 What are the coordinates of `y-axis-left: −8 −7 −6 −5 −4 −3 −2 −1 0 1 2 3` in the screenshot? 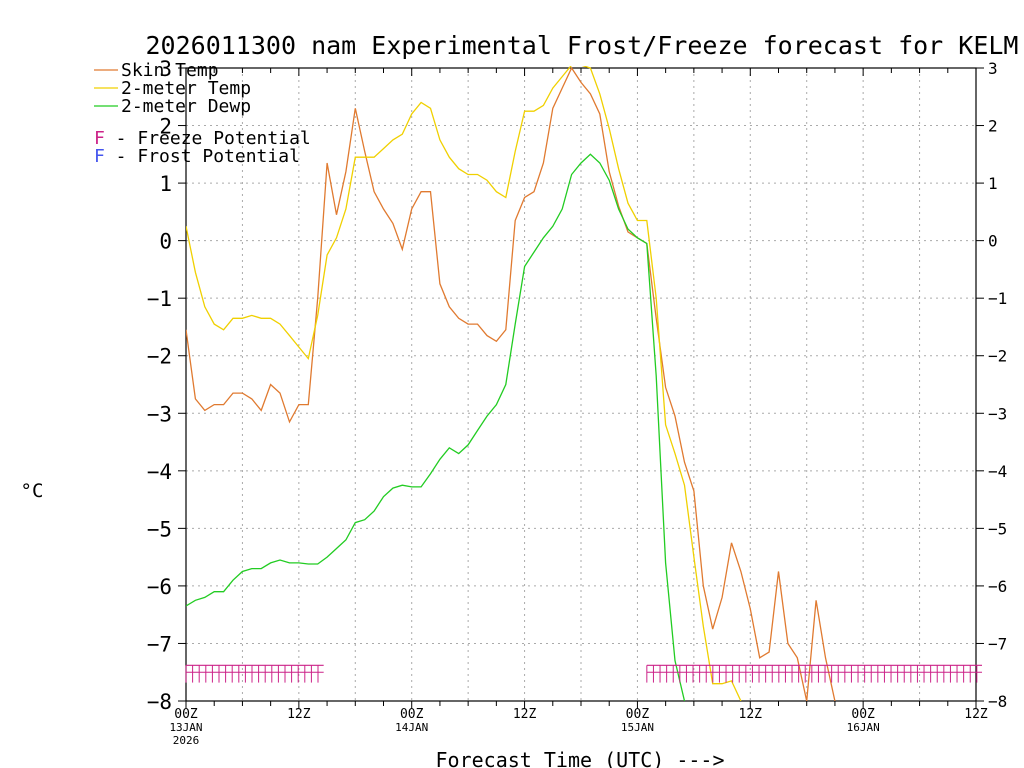 It's located at (166, 385).